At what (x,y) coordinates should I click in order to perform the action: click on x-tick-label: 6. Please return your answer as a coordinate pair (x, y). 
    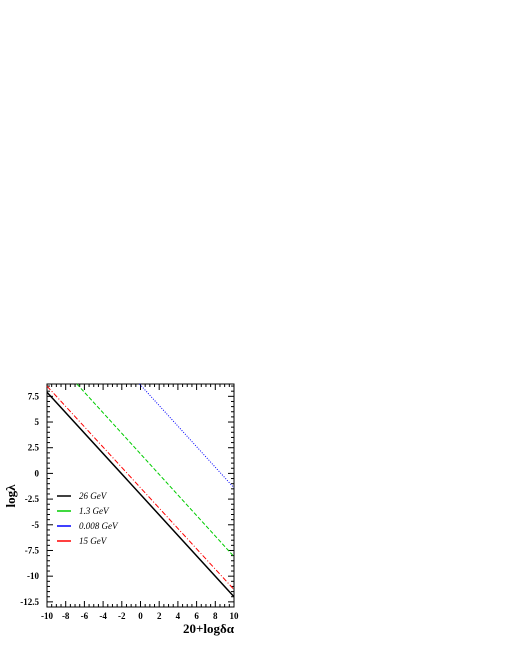
    Looking at the image, I should click on (196, 616).